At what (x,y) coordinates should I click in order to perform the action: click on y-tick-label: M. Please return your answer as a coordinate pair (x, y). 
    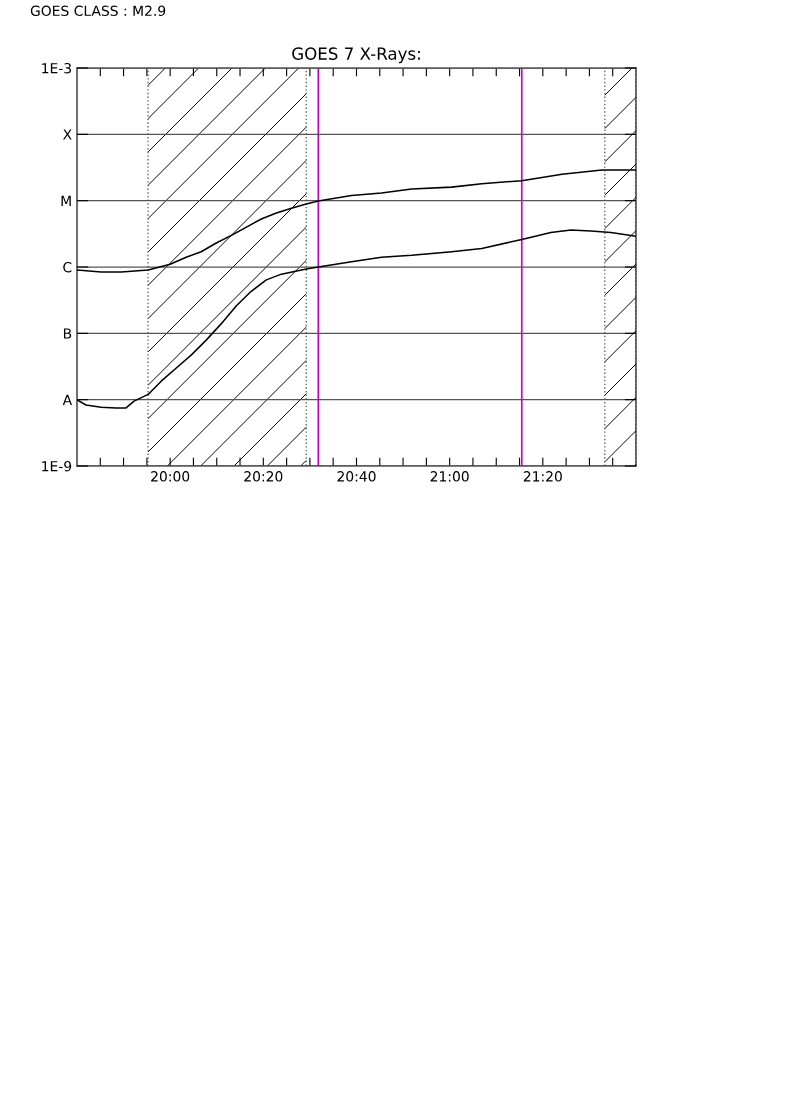
    Looking at the image, I should click on (66, 200).